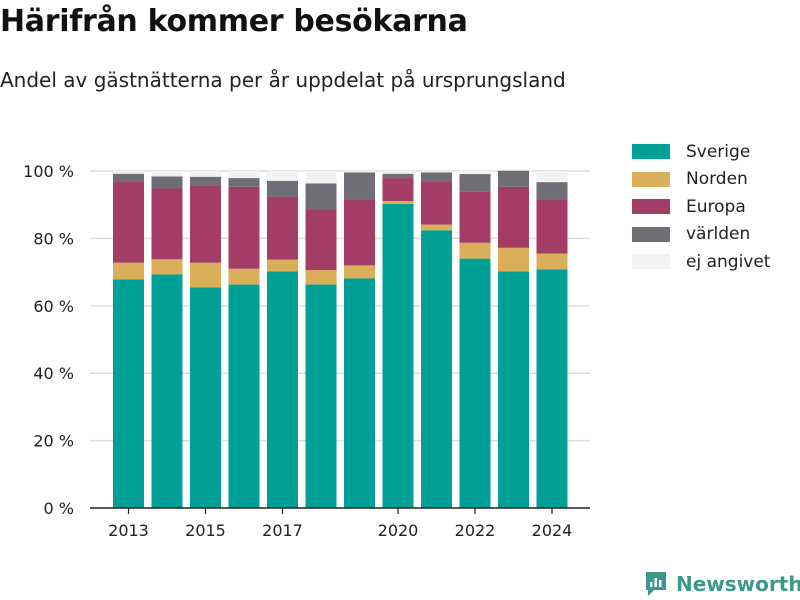 The image size is (800, 600). I want to click on y-tick-label: 20 %, so click(53, 441).